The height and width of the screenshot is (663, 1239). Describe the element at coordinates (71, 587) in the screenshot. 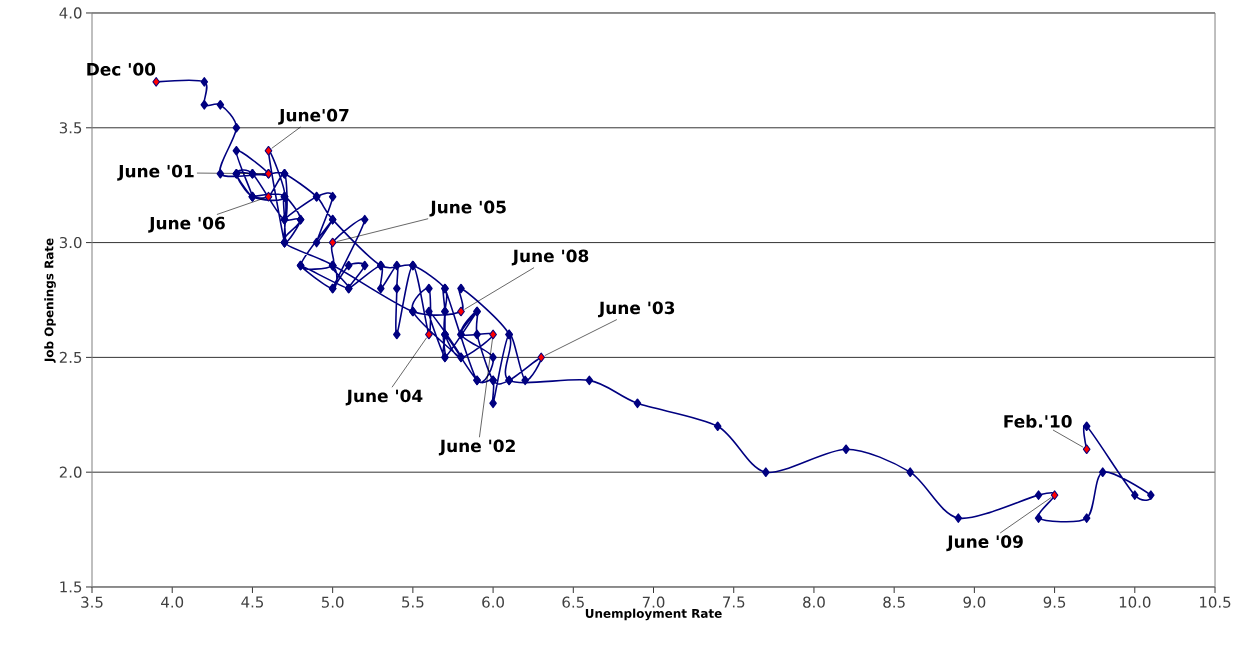

I see `y-tick-label: 1.5` at that location.